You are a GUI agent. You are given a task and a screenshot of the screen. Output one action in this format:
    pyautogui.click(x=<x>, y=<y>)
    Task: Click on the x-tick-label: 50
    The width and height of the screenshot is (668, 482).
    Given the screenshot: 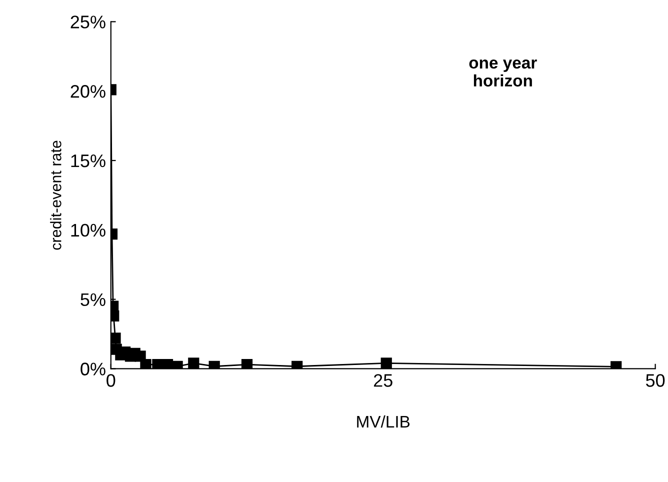 What is the action you would take?
    pyautogui.click(x=655, y=380)
    